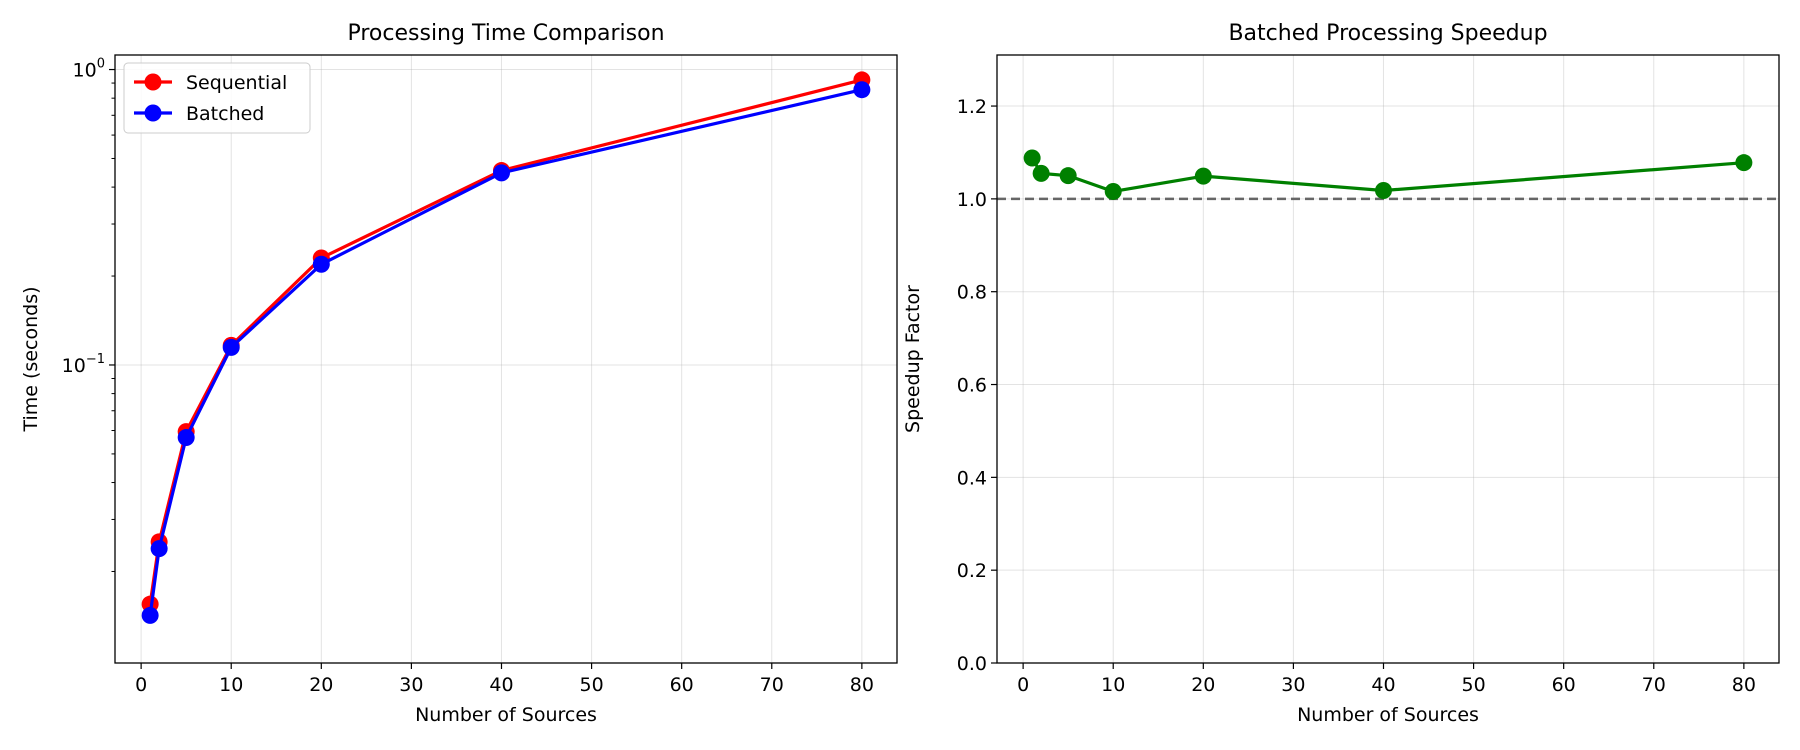 This screenshot has width=1800, height=750. What do you see at coordinates (217, 98) in the screenshot?
I see `legend: Sequential Batched` at bounding box center [217, 98].